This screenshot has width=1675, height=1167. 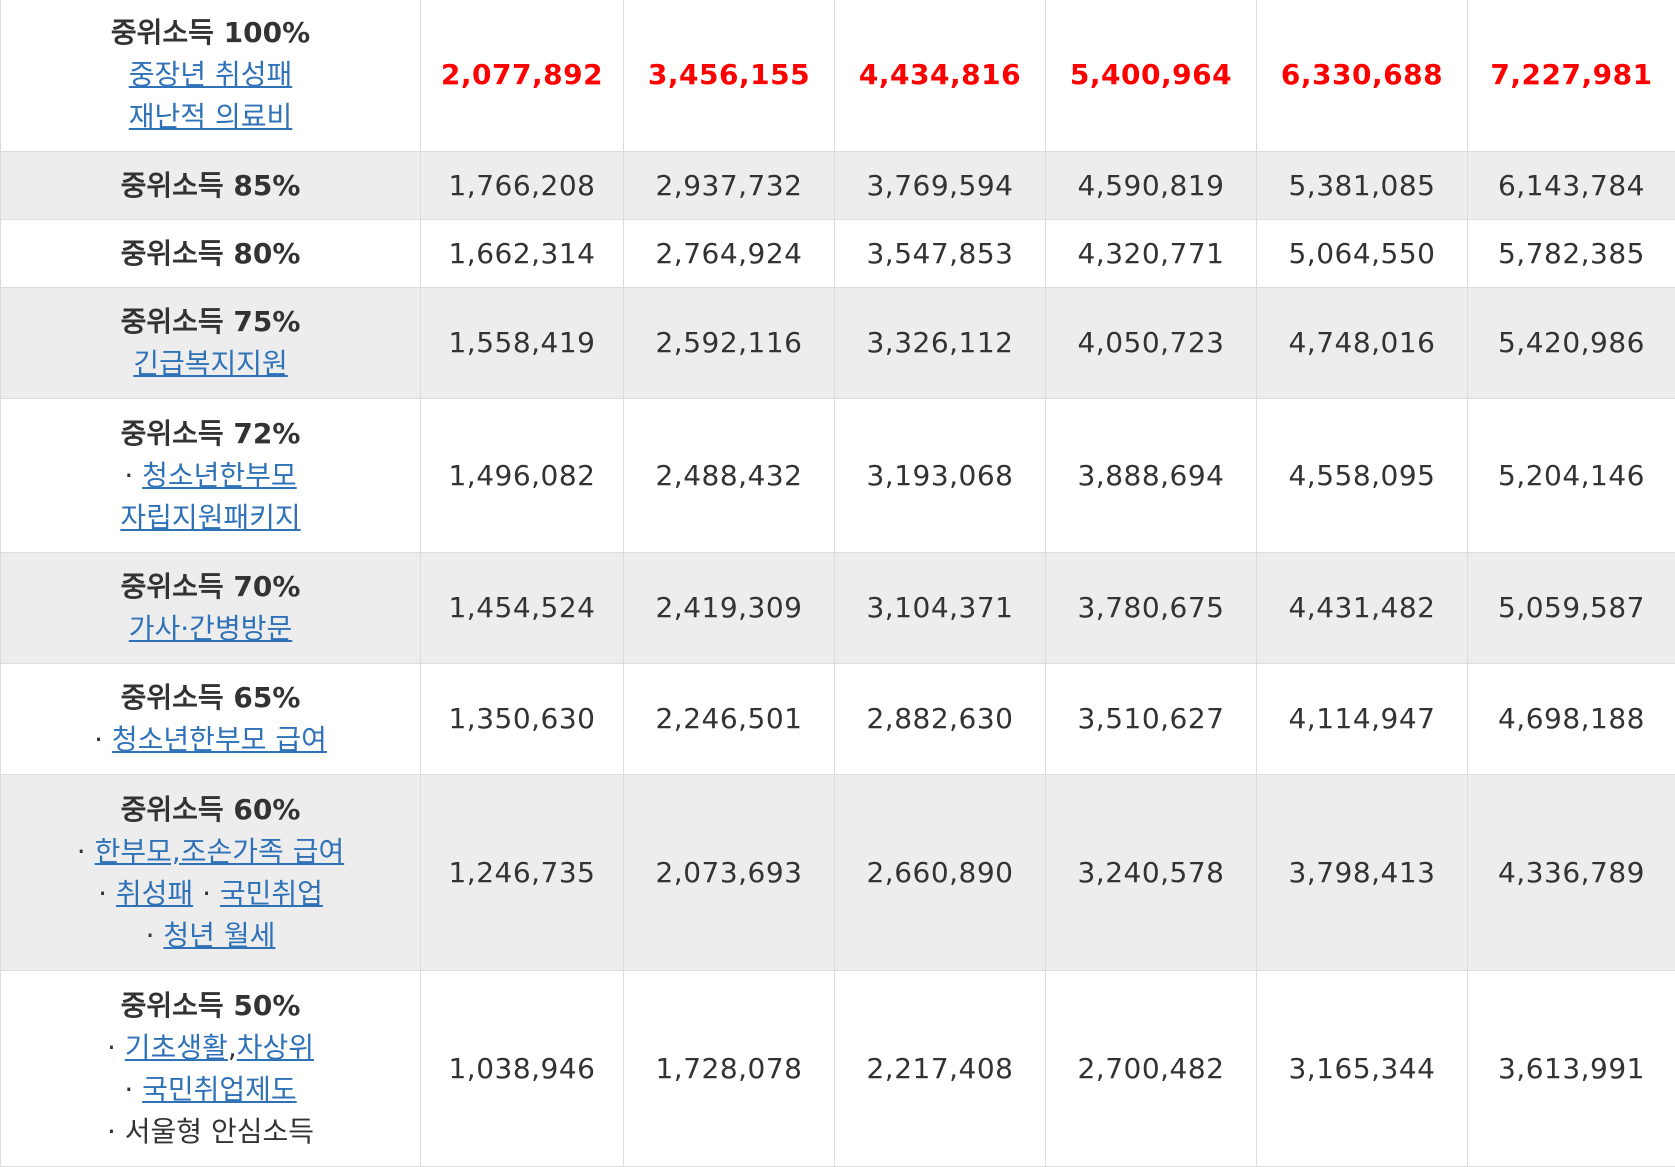 What do you see at coordinates (210, 628) in the screenshot?
I see `program-link: 가사·간병방문` at bounding box center [210, 628].